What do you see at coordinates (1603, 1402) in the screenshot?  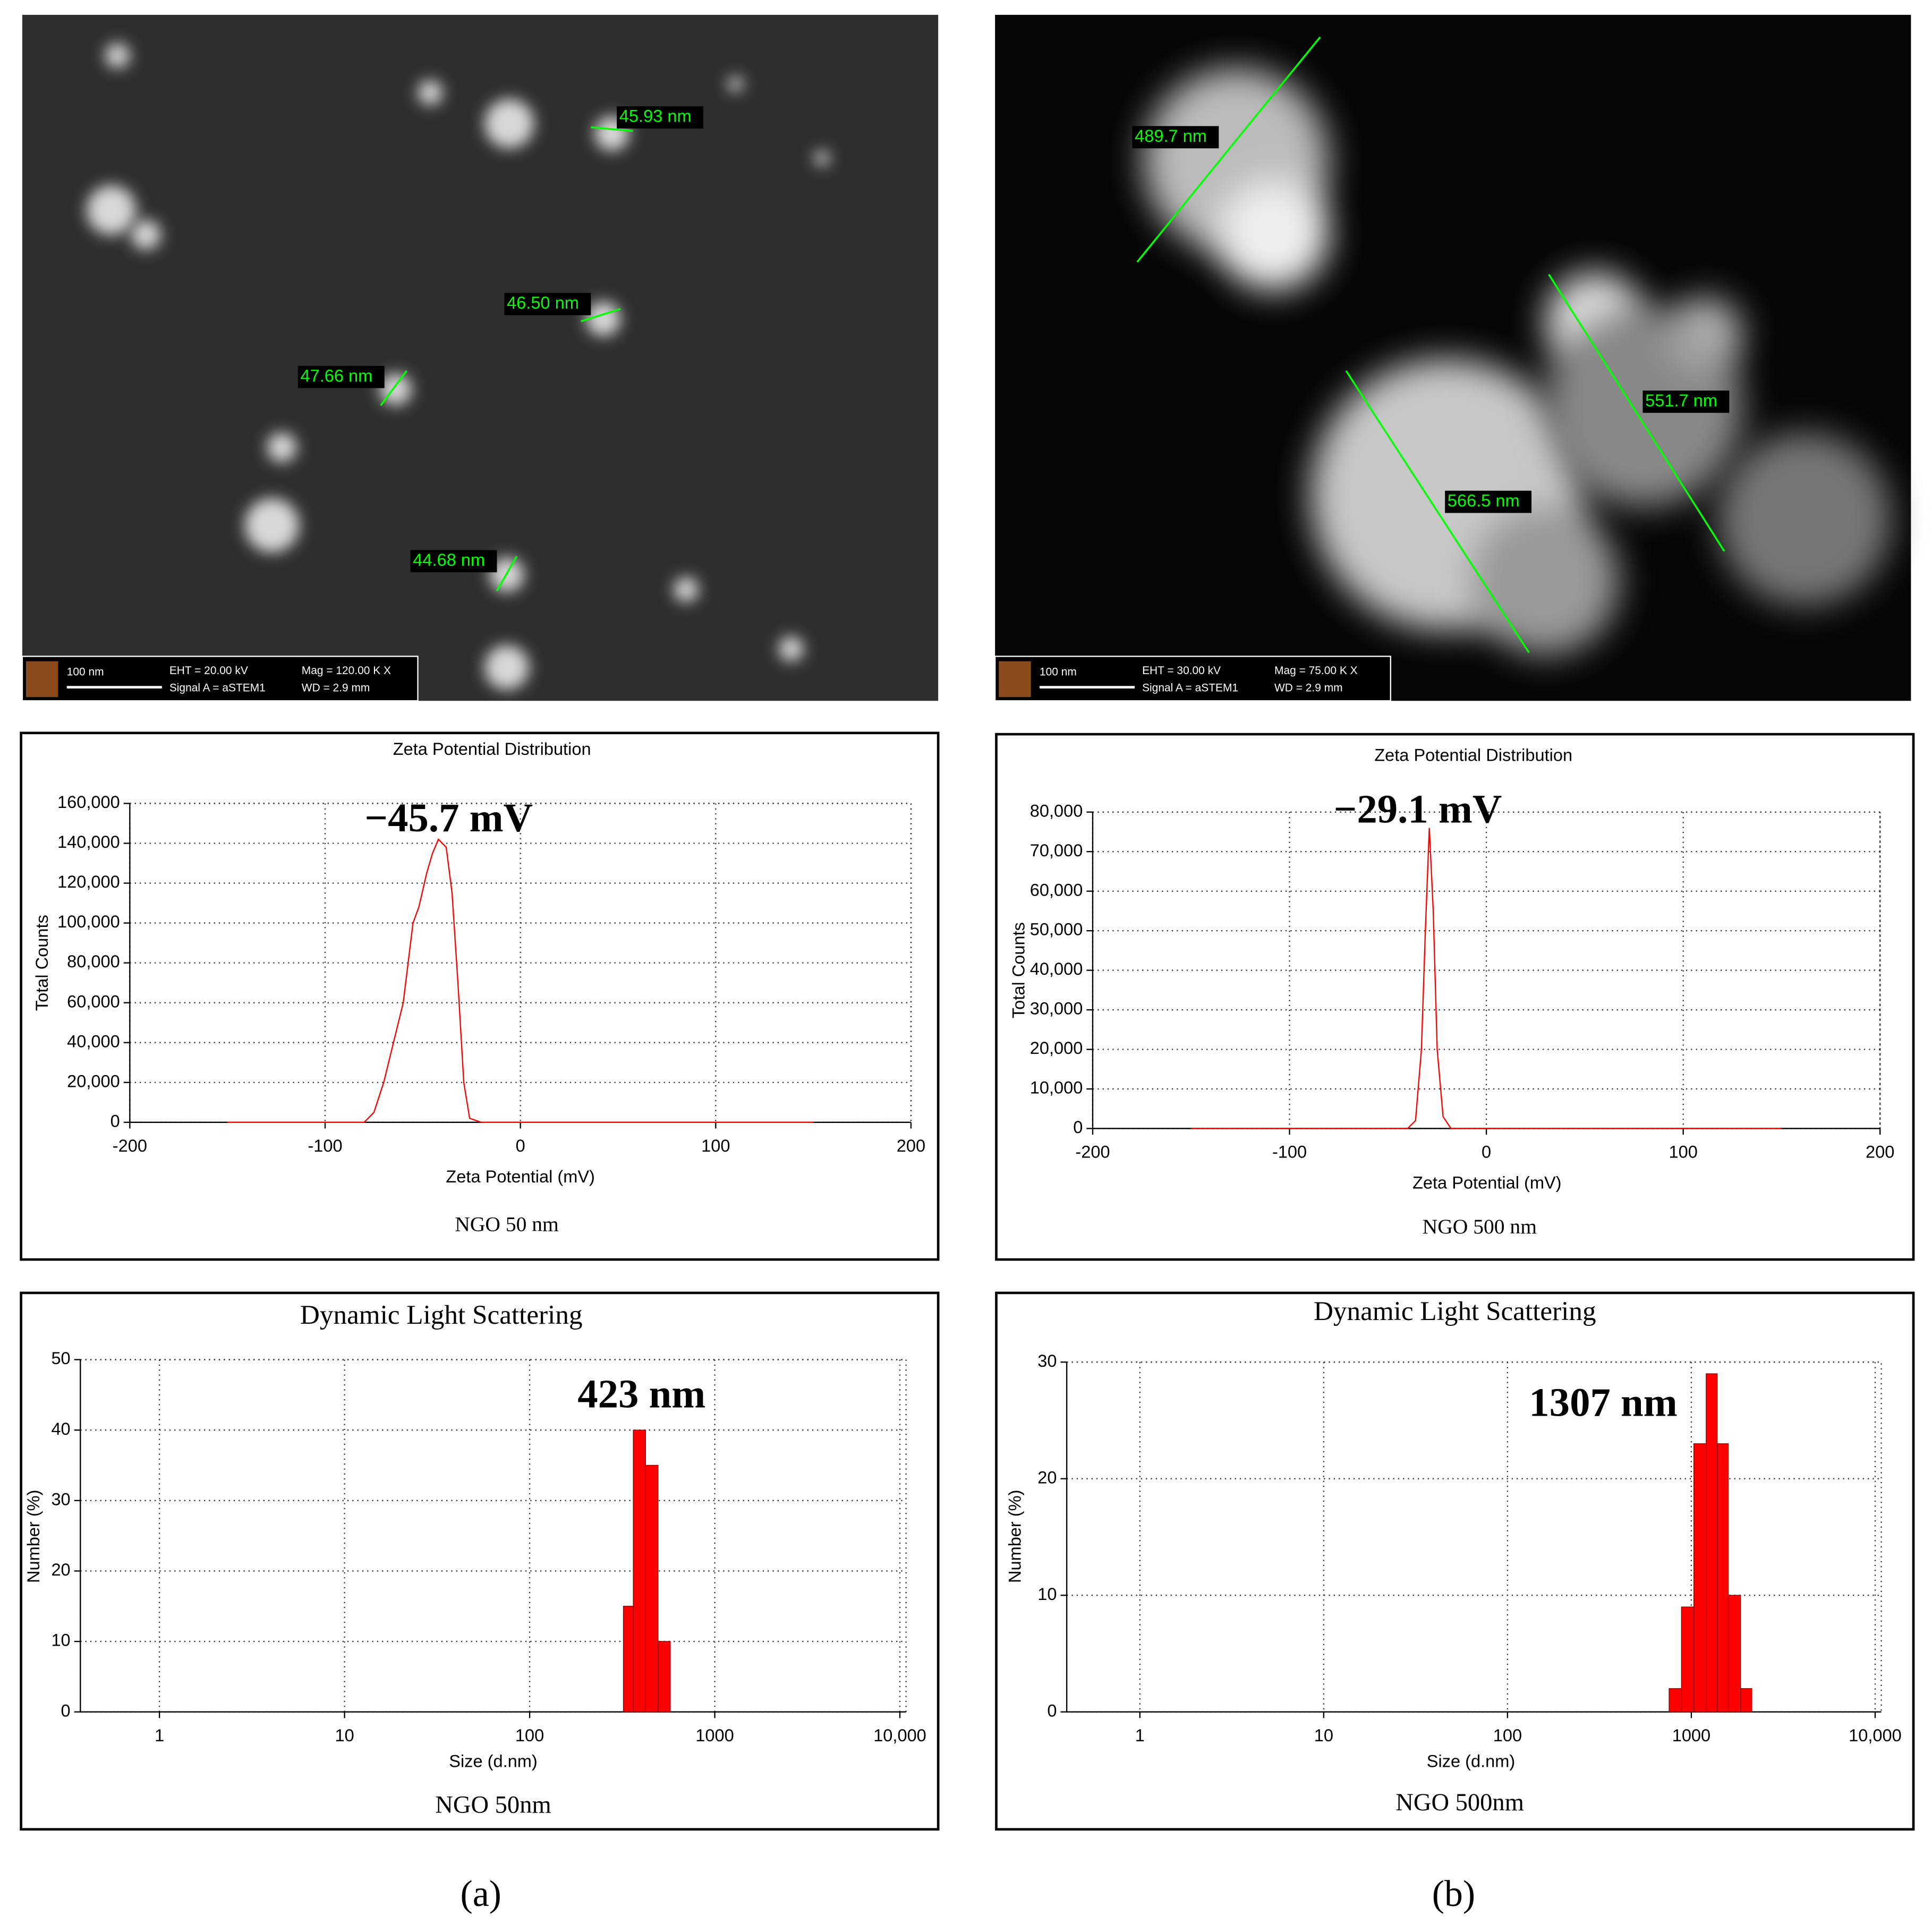 I see `annotation: 1307 nm` at bounding box center [1603, 1402].